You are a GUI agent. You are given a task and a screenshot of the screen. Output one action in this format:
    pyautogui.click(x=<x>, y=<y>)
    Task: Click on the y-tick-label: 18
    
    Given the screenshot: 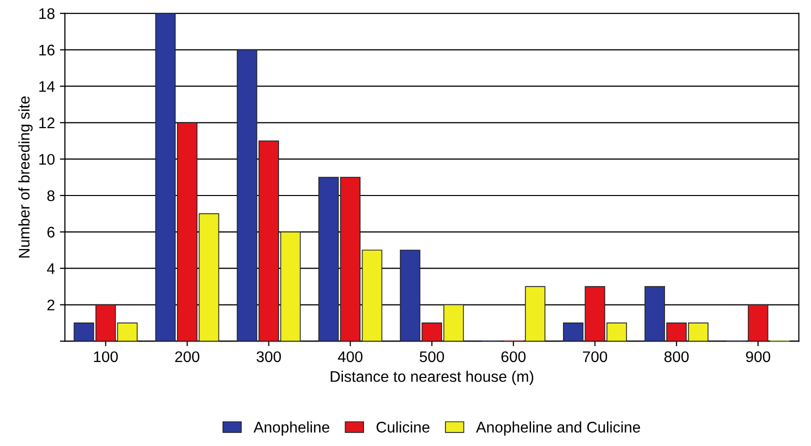 What is the action you would take?
    pyautogui.click(x=46, y=14)
    